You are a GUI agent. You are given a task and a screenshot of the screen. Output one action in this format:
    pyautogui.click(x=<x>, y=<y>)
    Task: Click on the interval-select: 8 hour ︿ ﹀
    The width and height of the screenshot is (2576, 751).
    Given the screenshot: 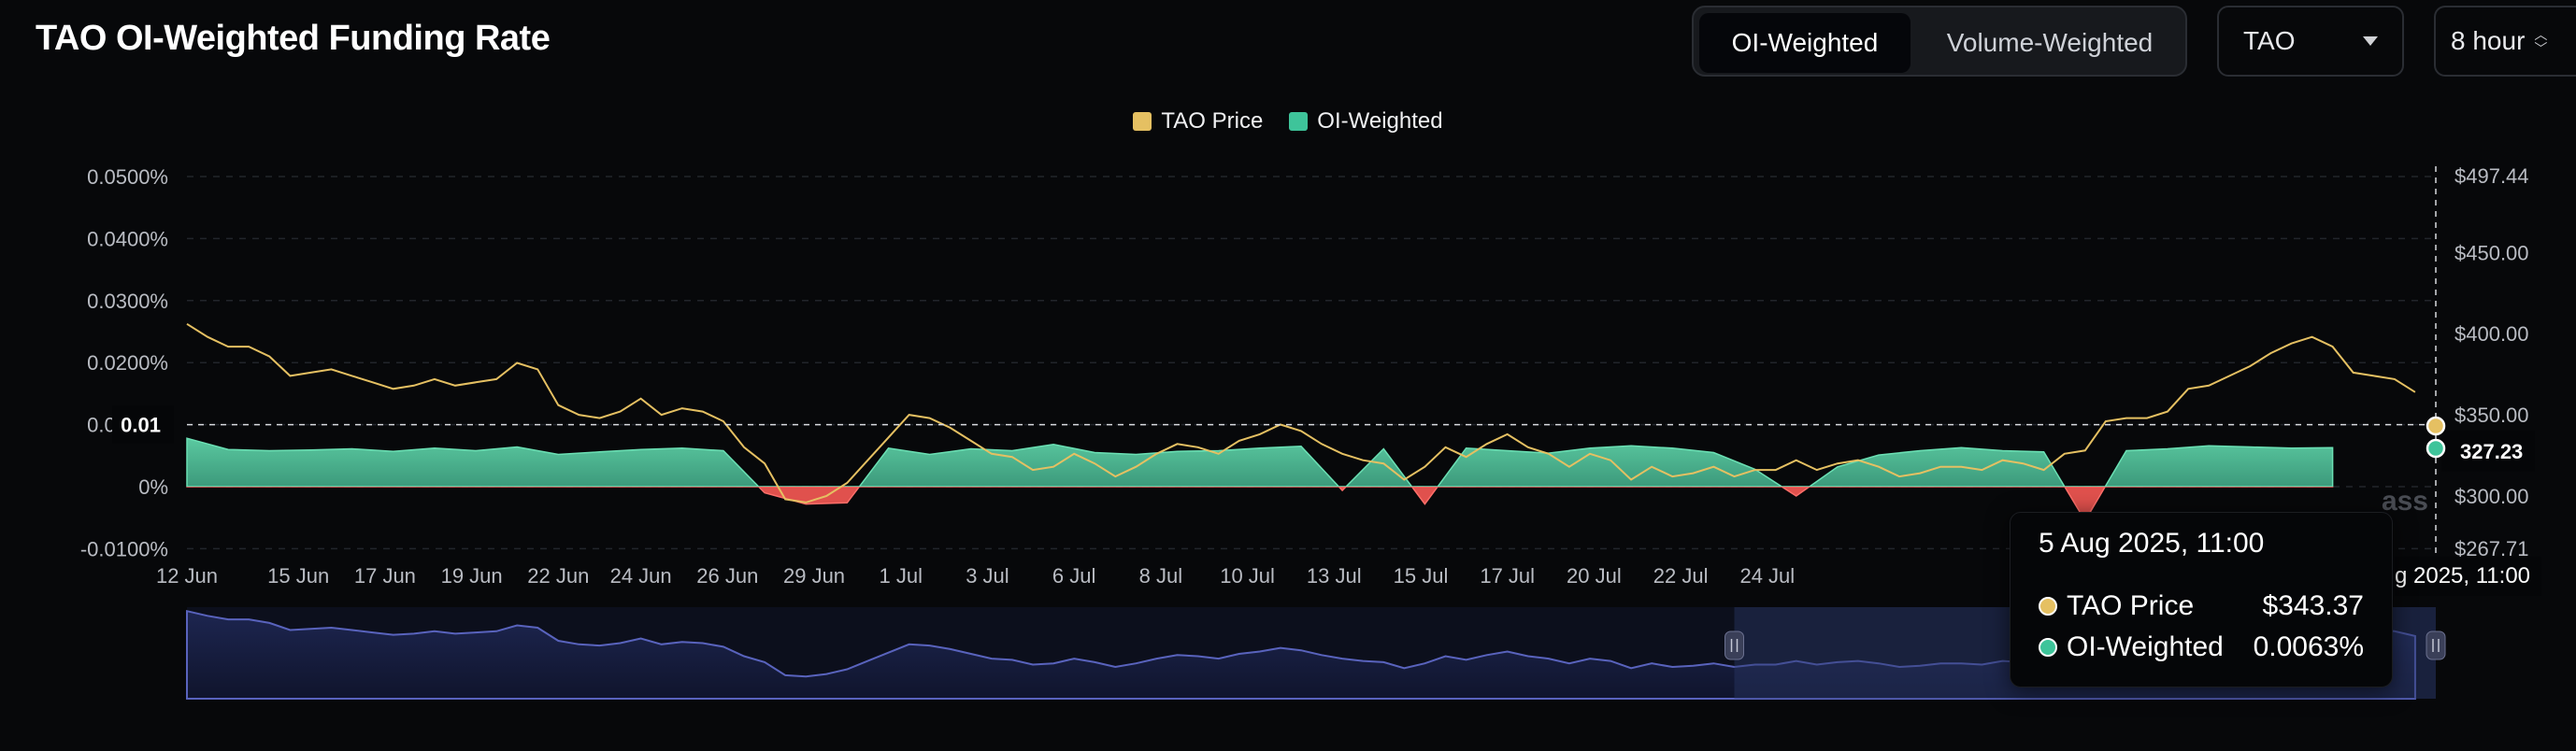 What is the action you would take?
    pyautogui.click(x=2505, y=41)
    